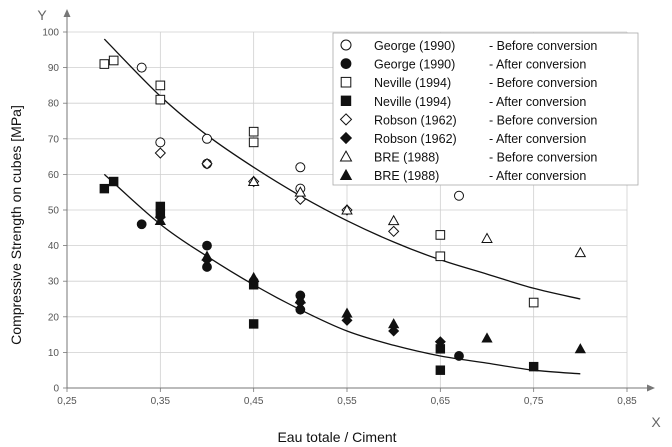  I want to click on y-axis-arrow, so click(67, 13).